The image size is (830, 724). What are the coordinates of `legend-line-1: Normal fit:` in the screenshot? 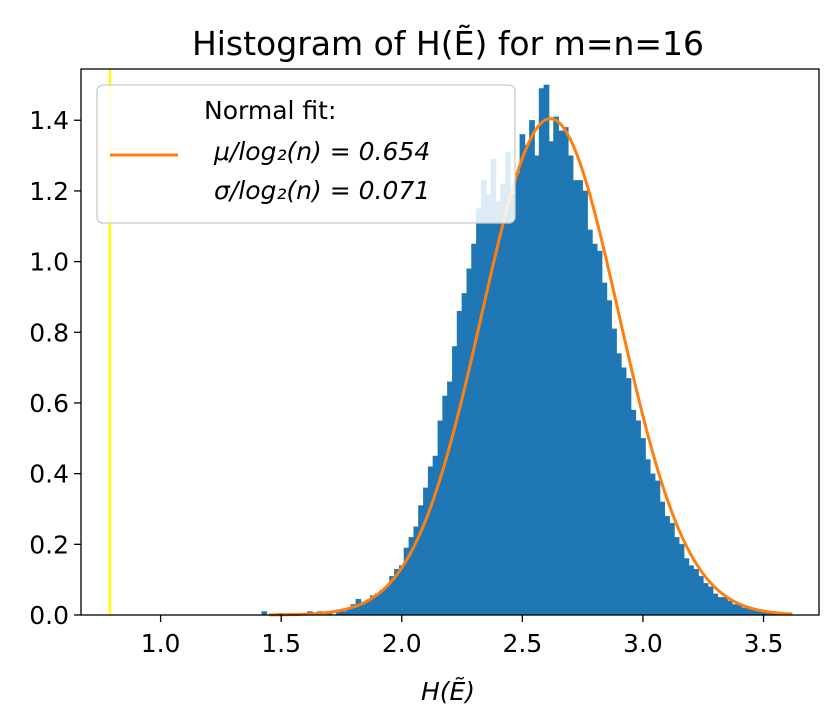 It's located at (270, 110).